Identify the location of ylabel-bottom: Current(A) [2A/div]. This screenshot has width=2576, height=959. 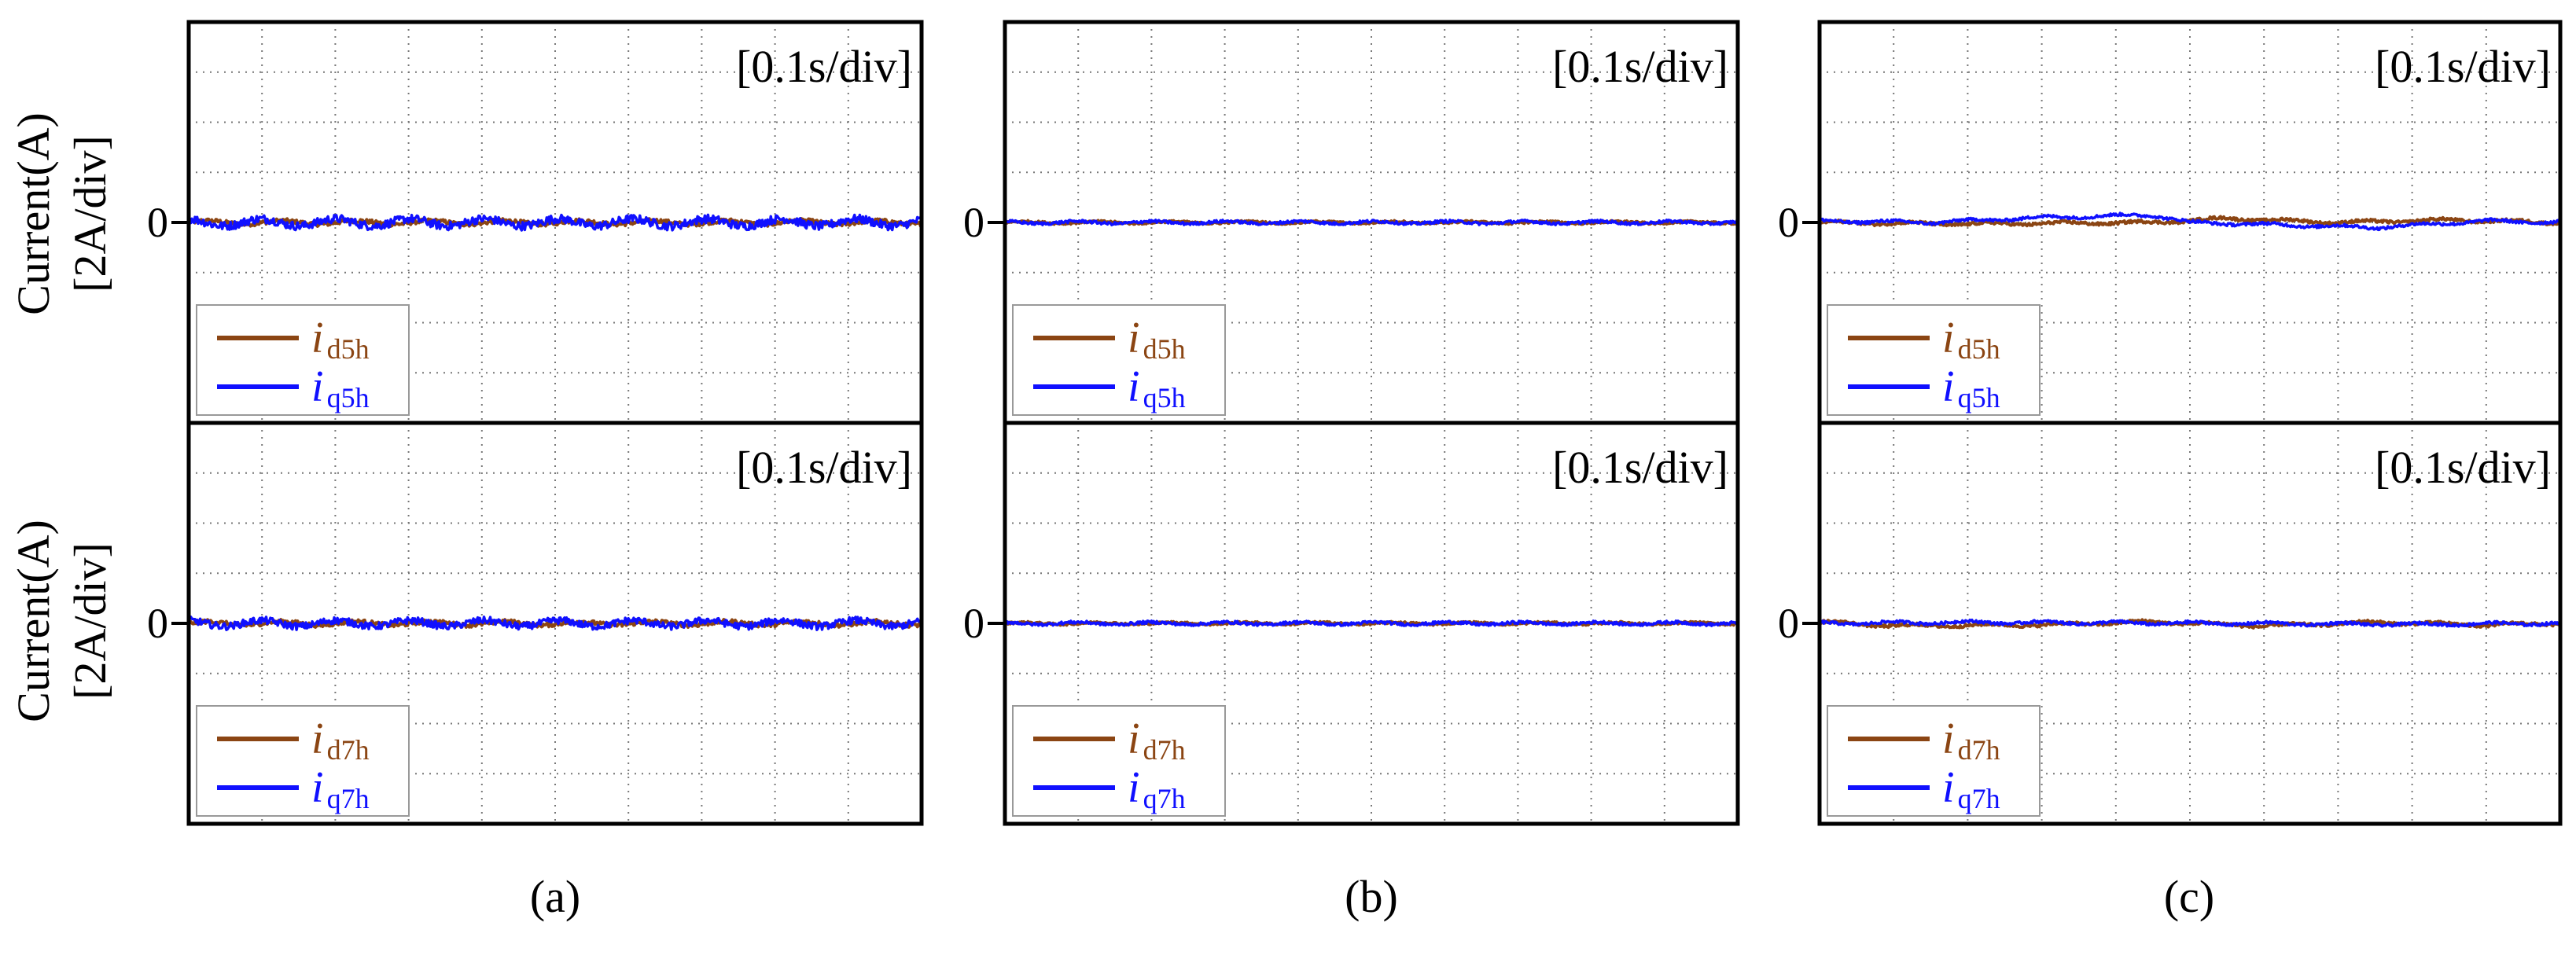
(62, 621).